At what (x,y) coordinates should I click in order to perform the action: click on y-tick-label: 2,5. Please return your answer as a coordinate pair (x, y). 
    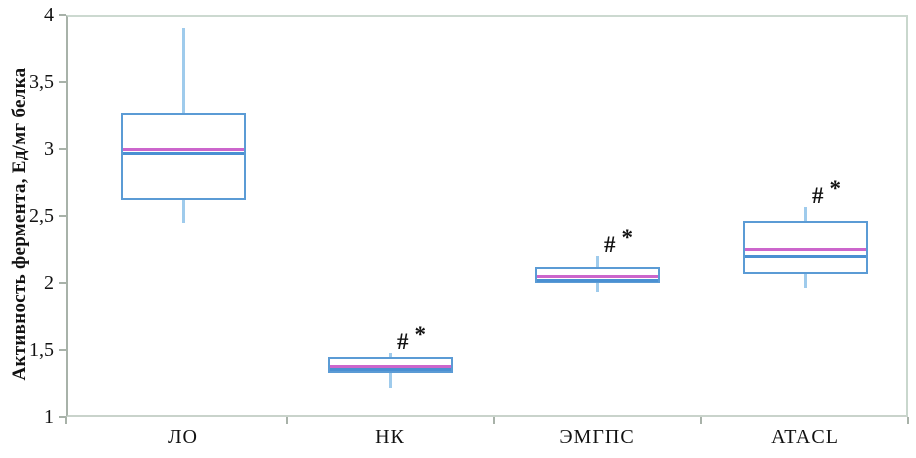
    Looking at the image, I should click on (41, 216).